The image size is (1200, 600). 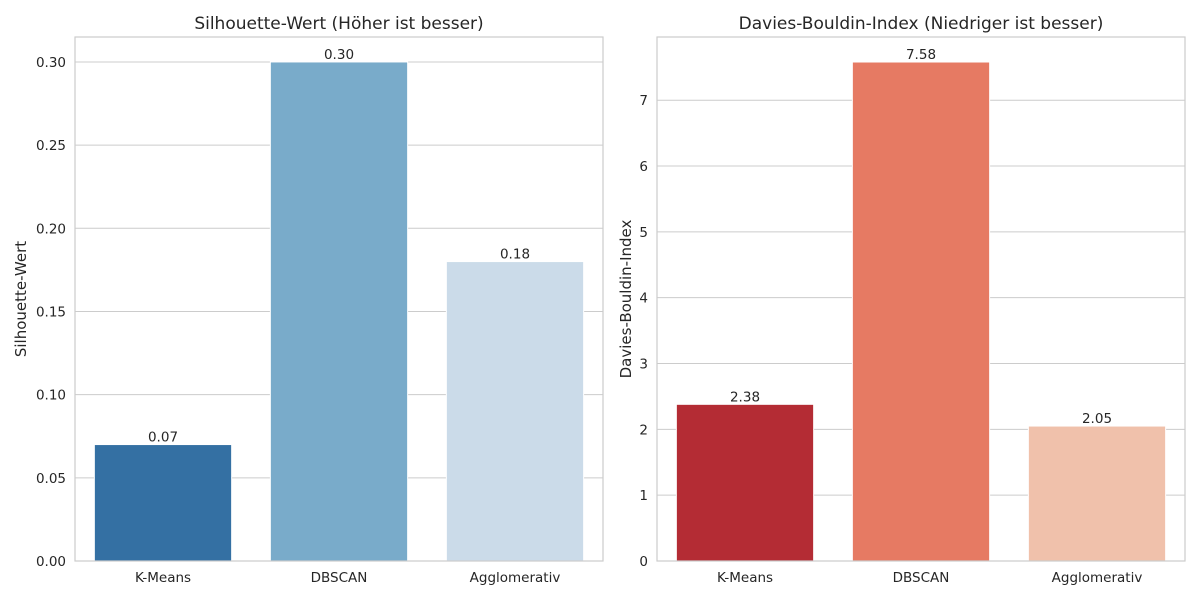 I want to click on chart-title: Silhouette-Wert (Höher ist besser), so click(x=338, y=24).